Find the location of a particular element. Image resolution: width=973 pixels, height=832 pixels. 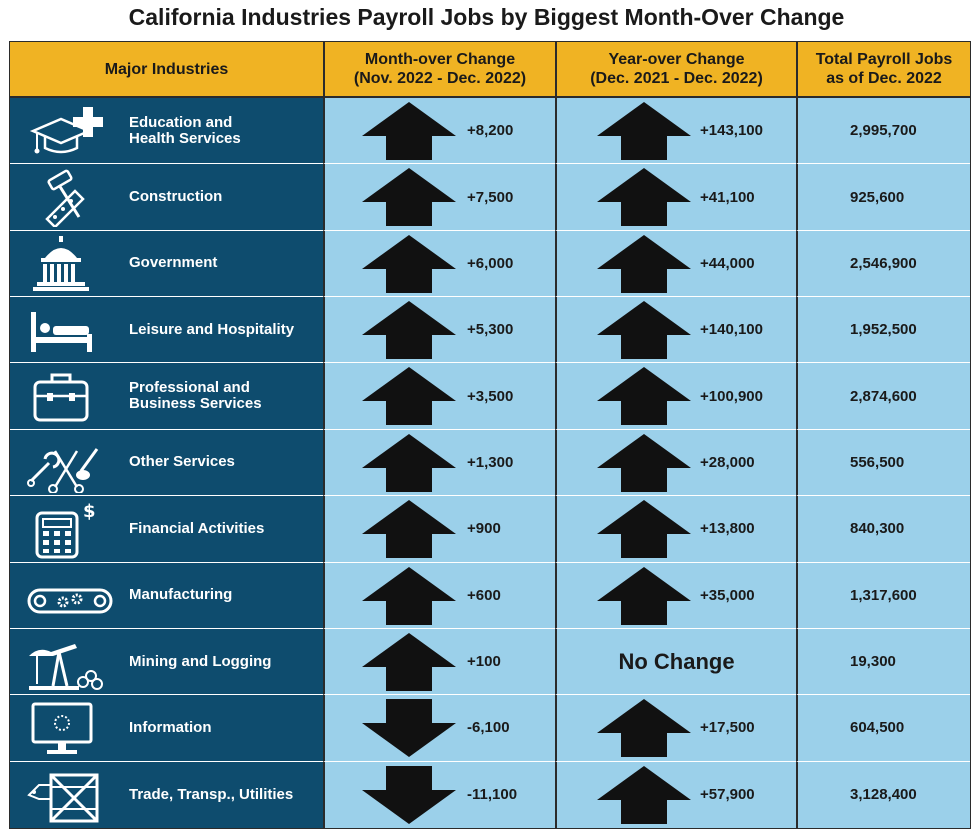

industry-label: Trade, Transp., Utilities is located at coordinates (211, 794).